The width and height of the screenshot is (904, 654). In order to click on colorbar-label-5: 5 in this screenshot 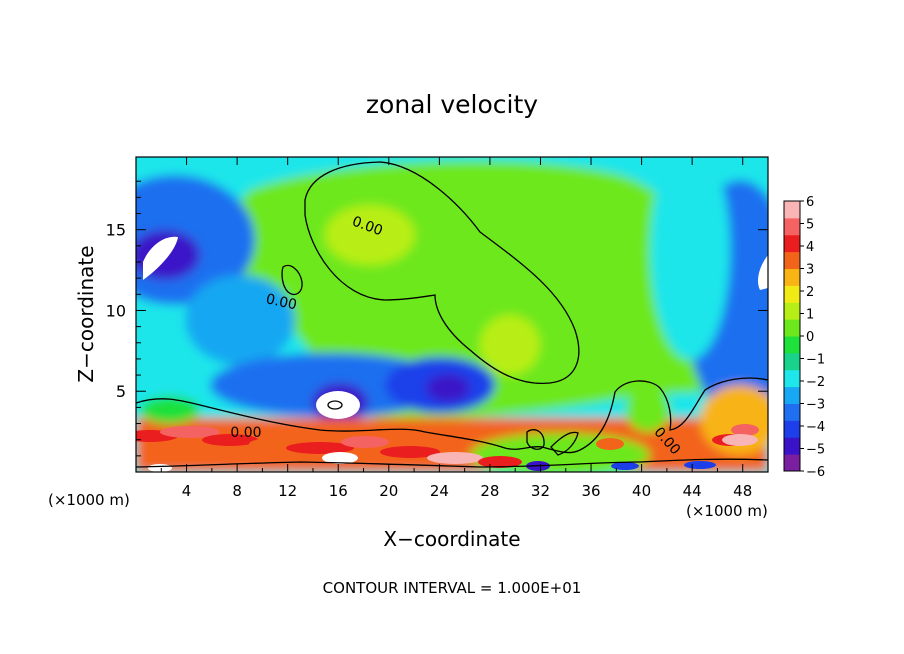, I will do `click(810, 225)`.